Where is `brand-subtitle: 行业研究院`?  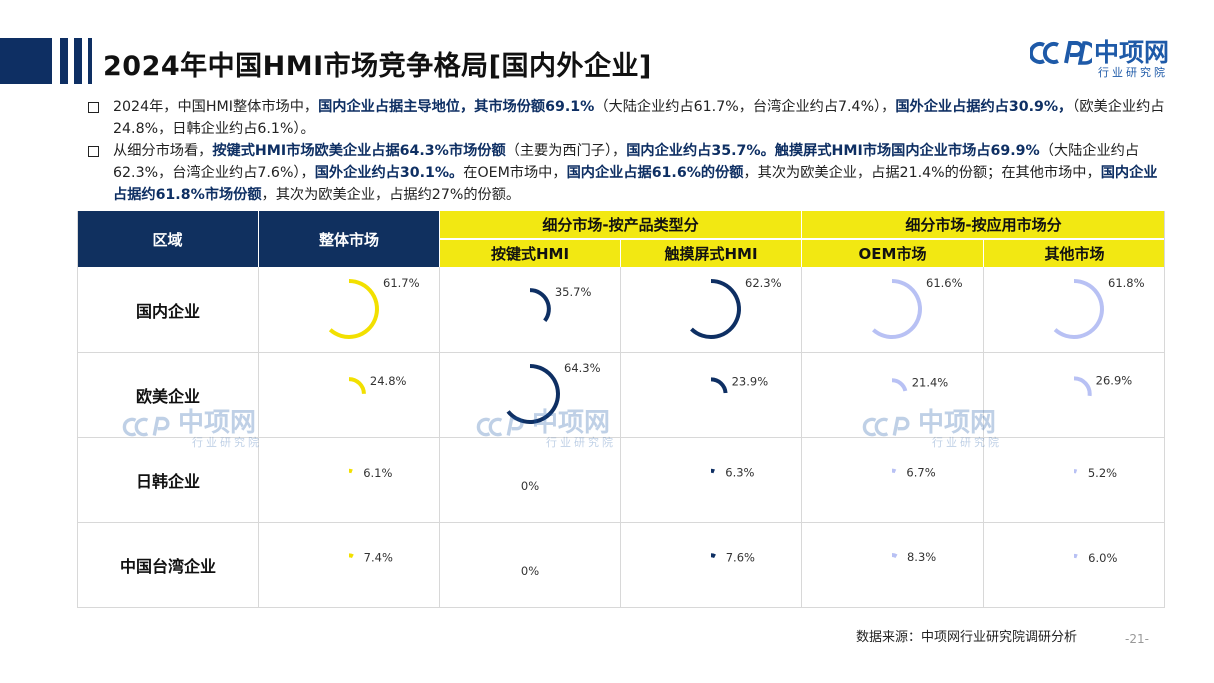 brand-subtitle: 行业研究院 is located at coordinates (1133, 72).